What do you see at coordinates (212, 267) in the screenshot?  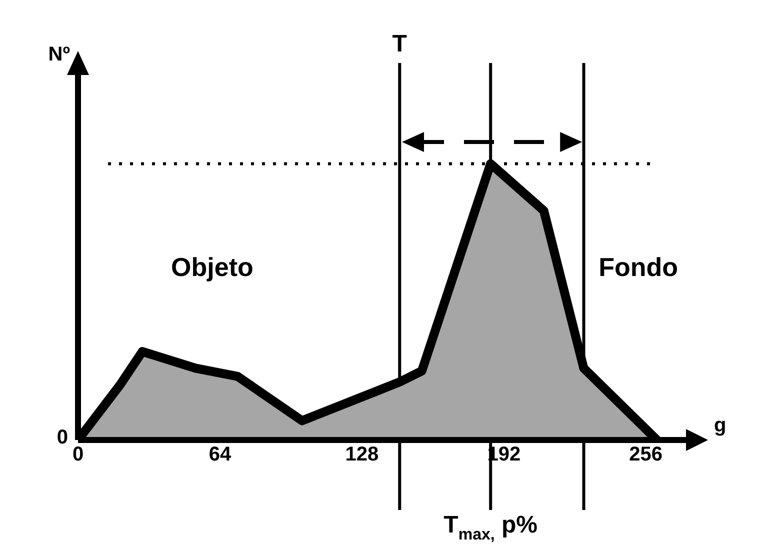 I see `annotation: Objeto` at bounding box center [212, 267].